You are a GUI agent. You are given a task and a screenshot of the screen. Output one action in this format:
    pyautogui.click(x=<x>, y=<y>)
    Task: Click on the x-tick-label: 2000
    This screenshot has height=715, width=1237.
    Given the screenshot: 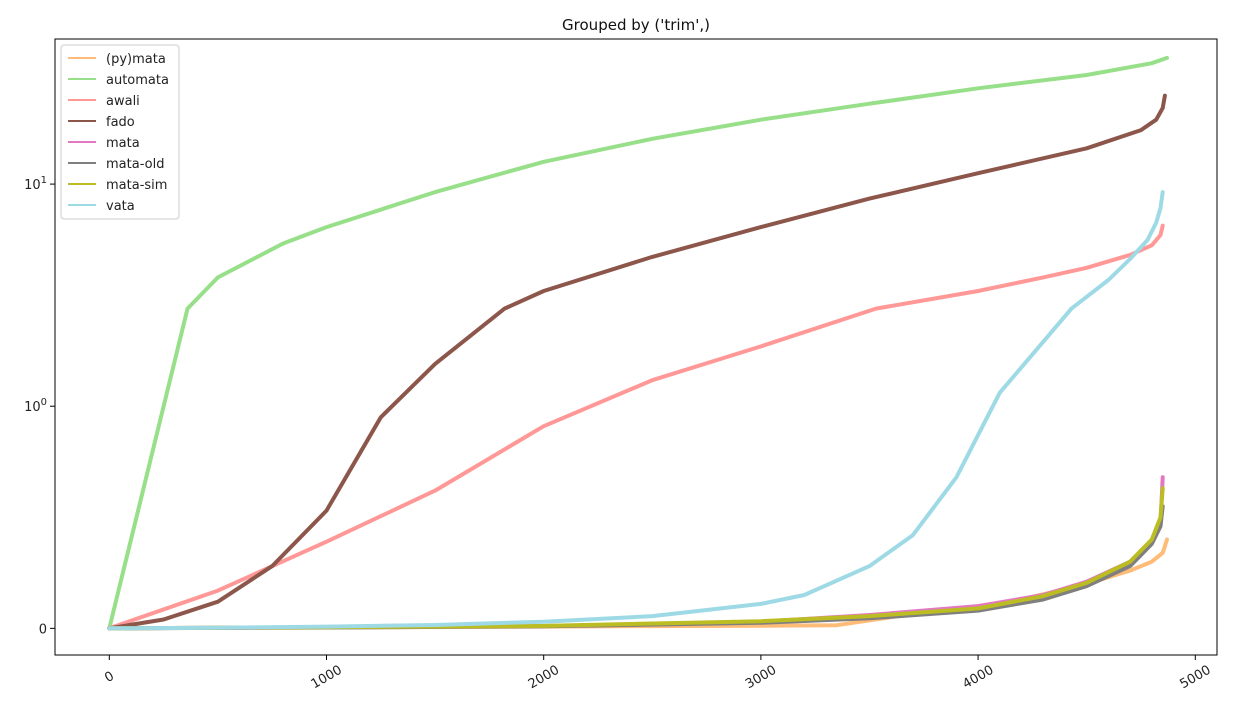 What is the action you would take?
    pyautogui.click(x=544, y=678)
    